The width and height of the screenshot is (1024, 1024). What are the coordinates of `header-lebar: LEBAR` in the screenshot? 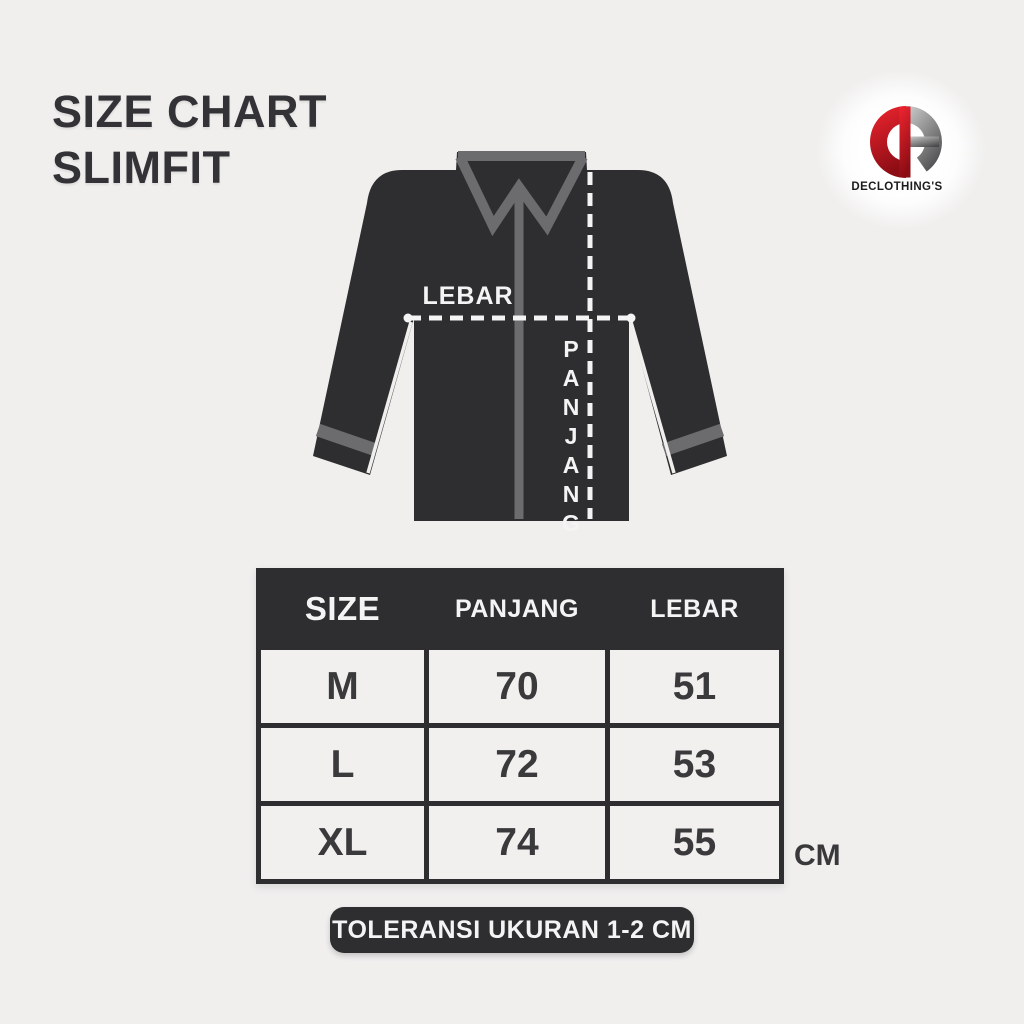 It's located at (694, 609).